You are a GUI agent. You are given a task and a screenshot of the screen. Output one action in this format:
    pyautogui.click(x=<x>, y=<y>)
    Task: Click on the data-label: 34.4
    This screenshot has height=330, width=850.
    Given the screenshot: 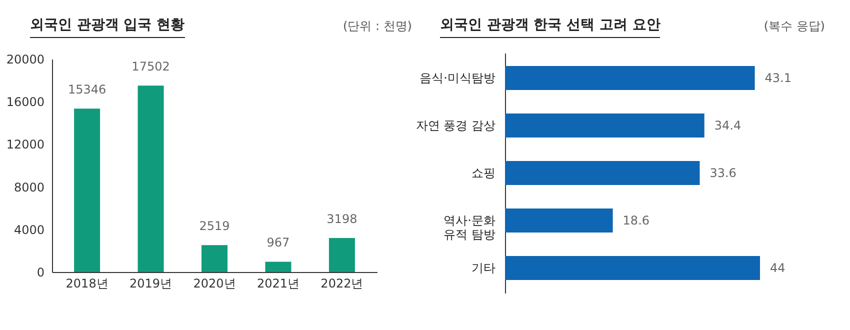 What is the action you would take?
    pyautogui.click(x=728, y=125)
    